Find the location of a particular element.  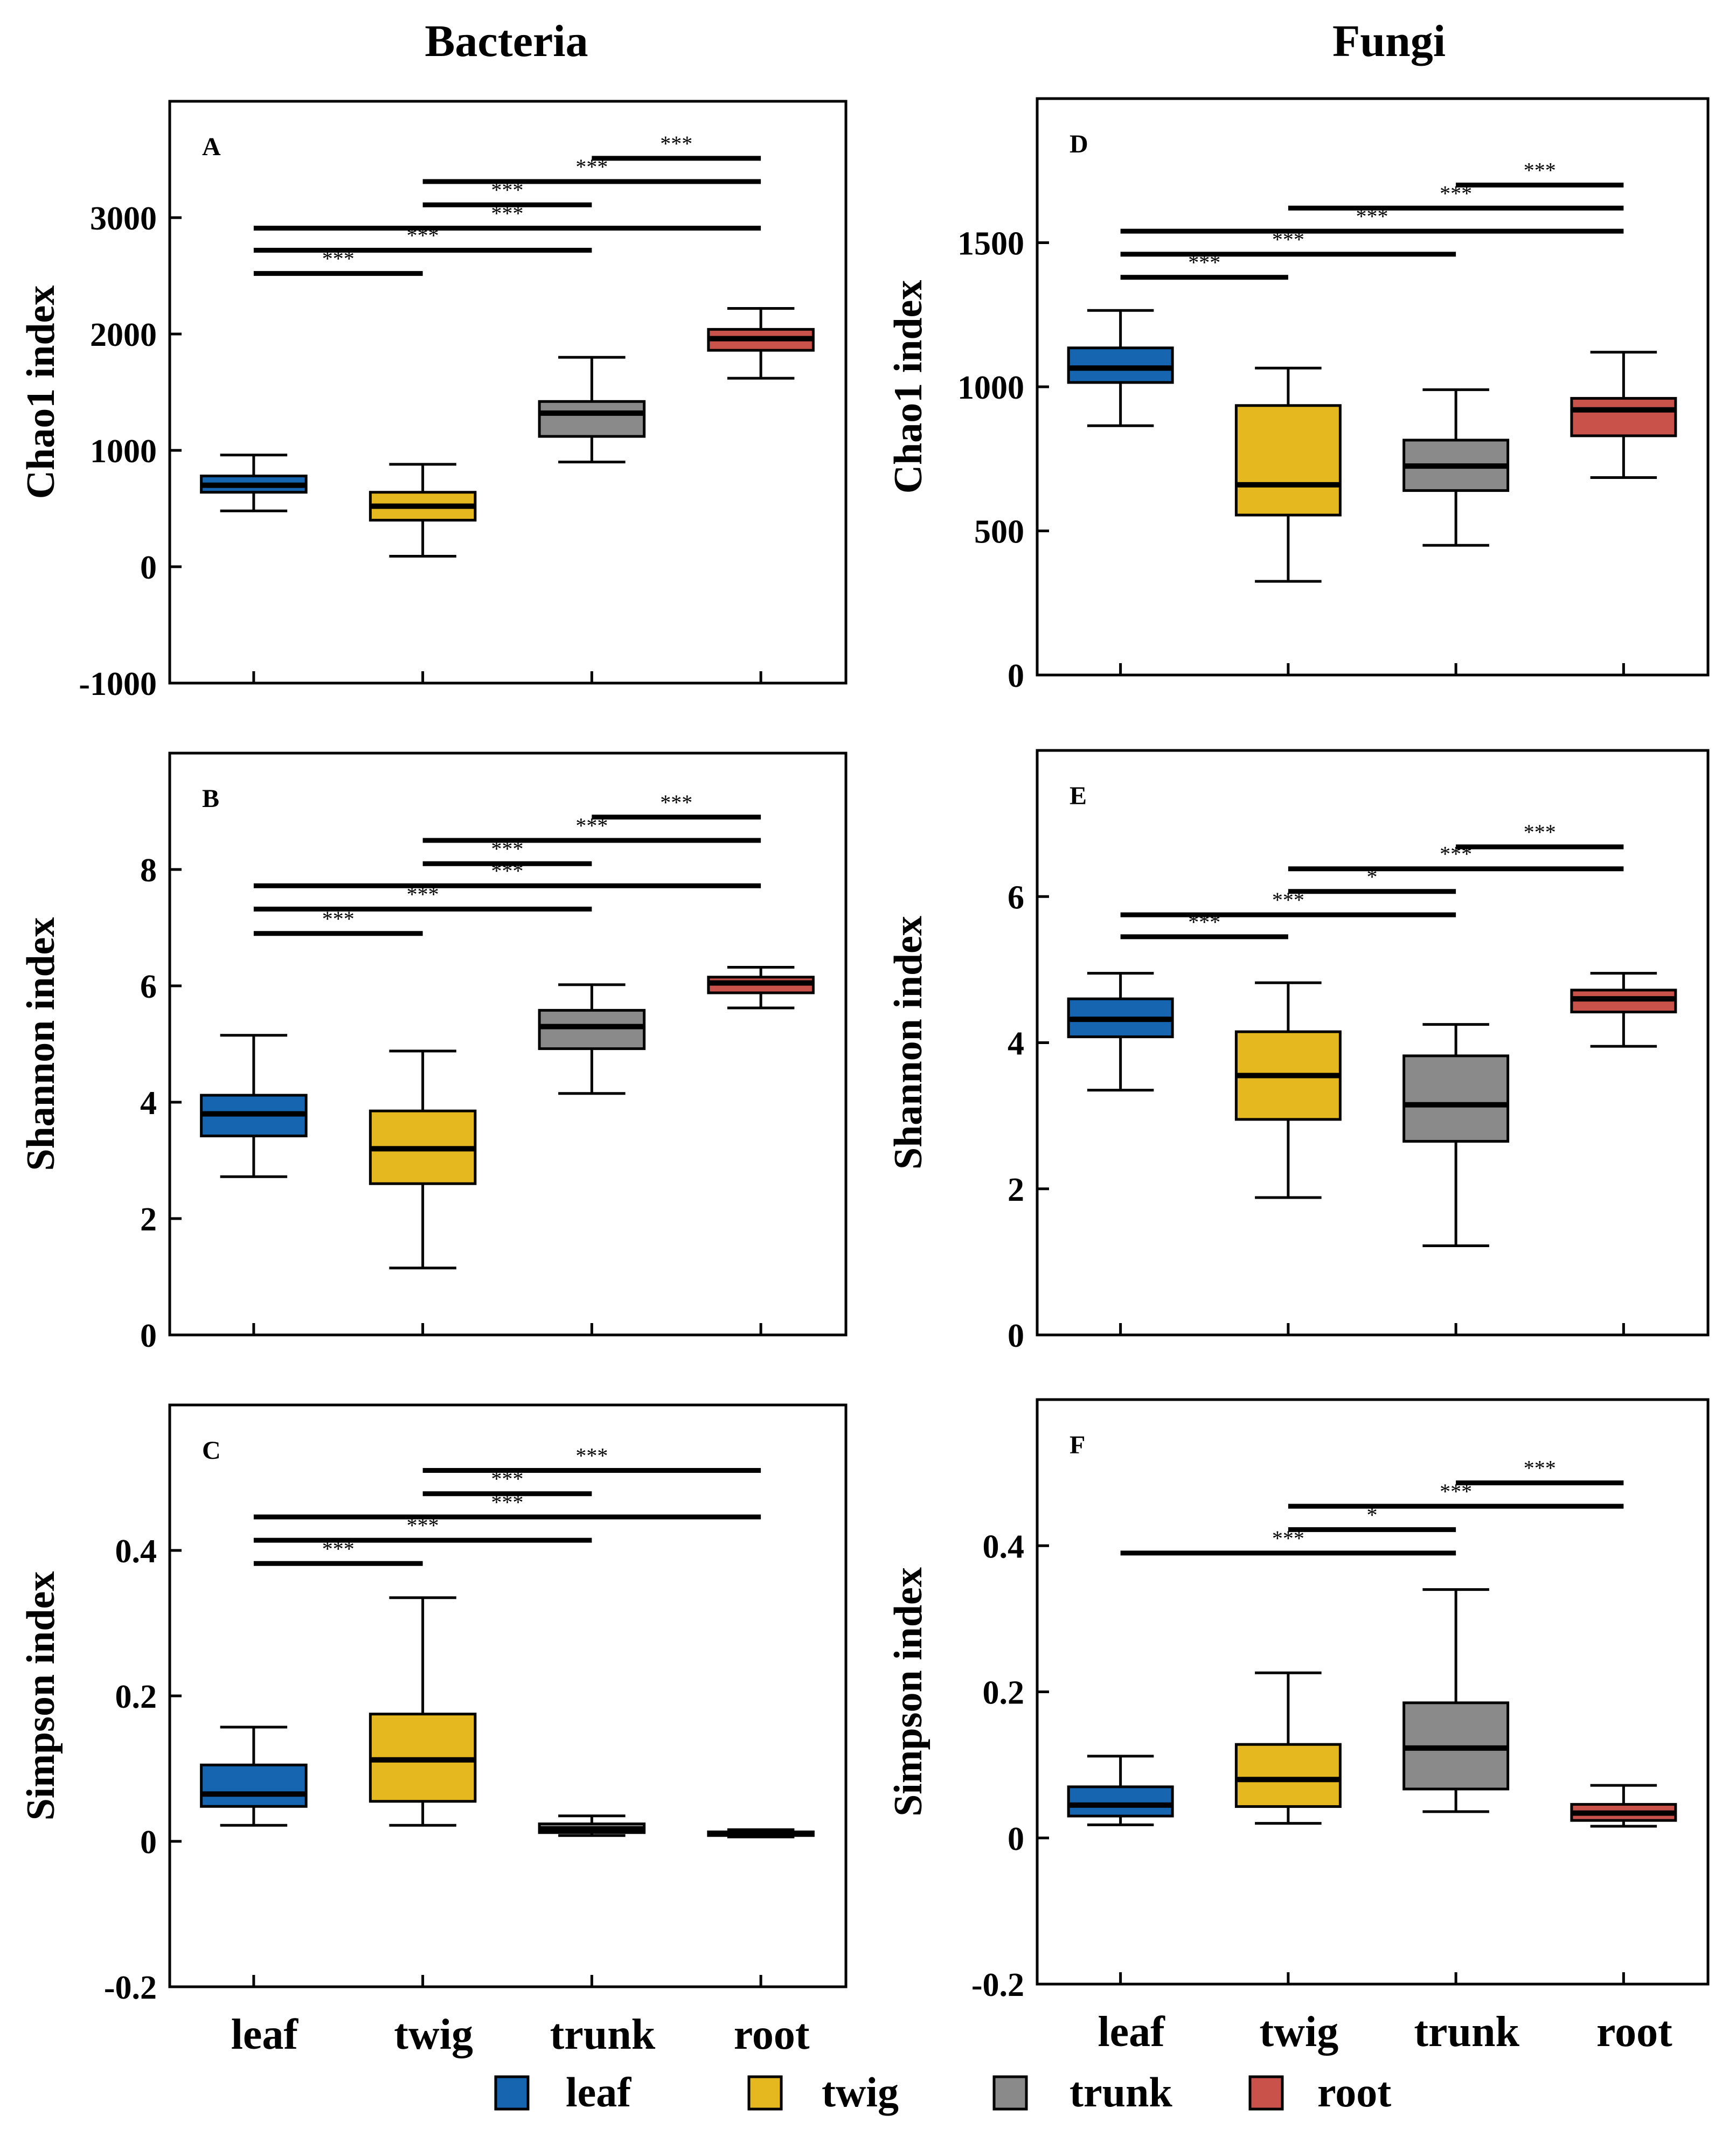

panel-e-box-trunk is located at coordinates (1456, 1135).